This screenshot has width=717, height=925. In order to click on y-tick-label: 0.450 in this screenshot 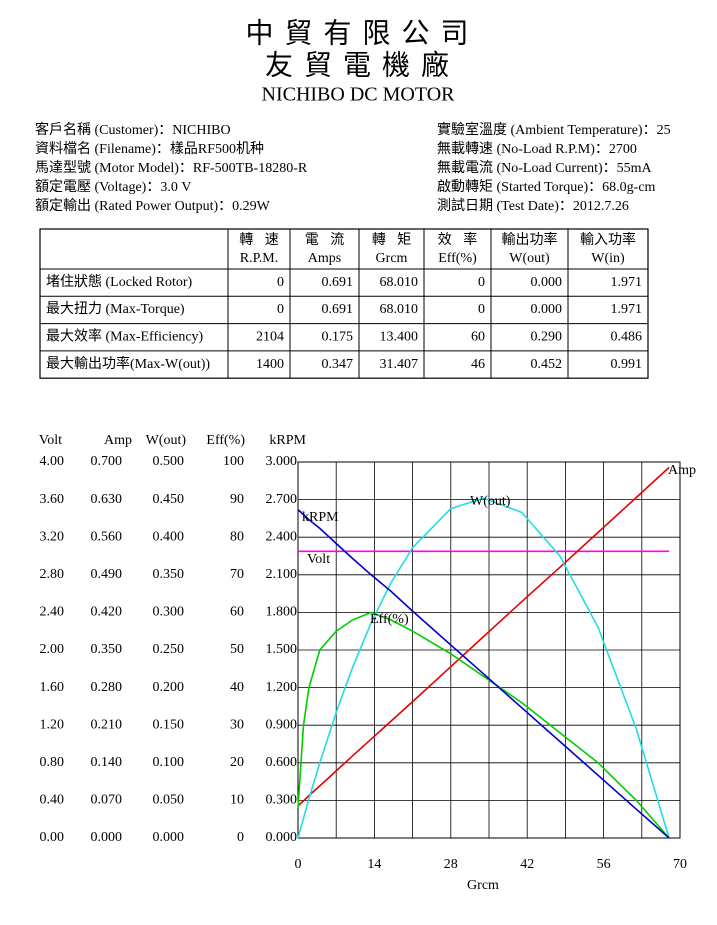, I will do `click(169, 499)`.